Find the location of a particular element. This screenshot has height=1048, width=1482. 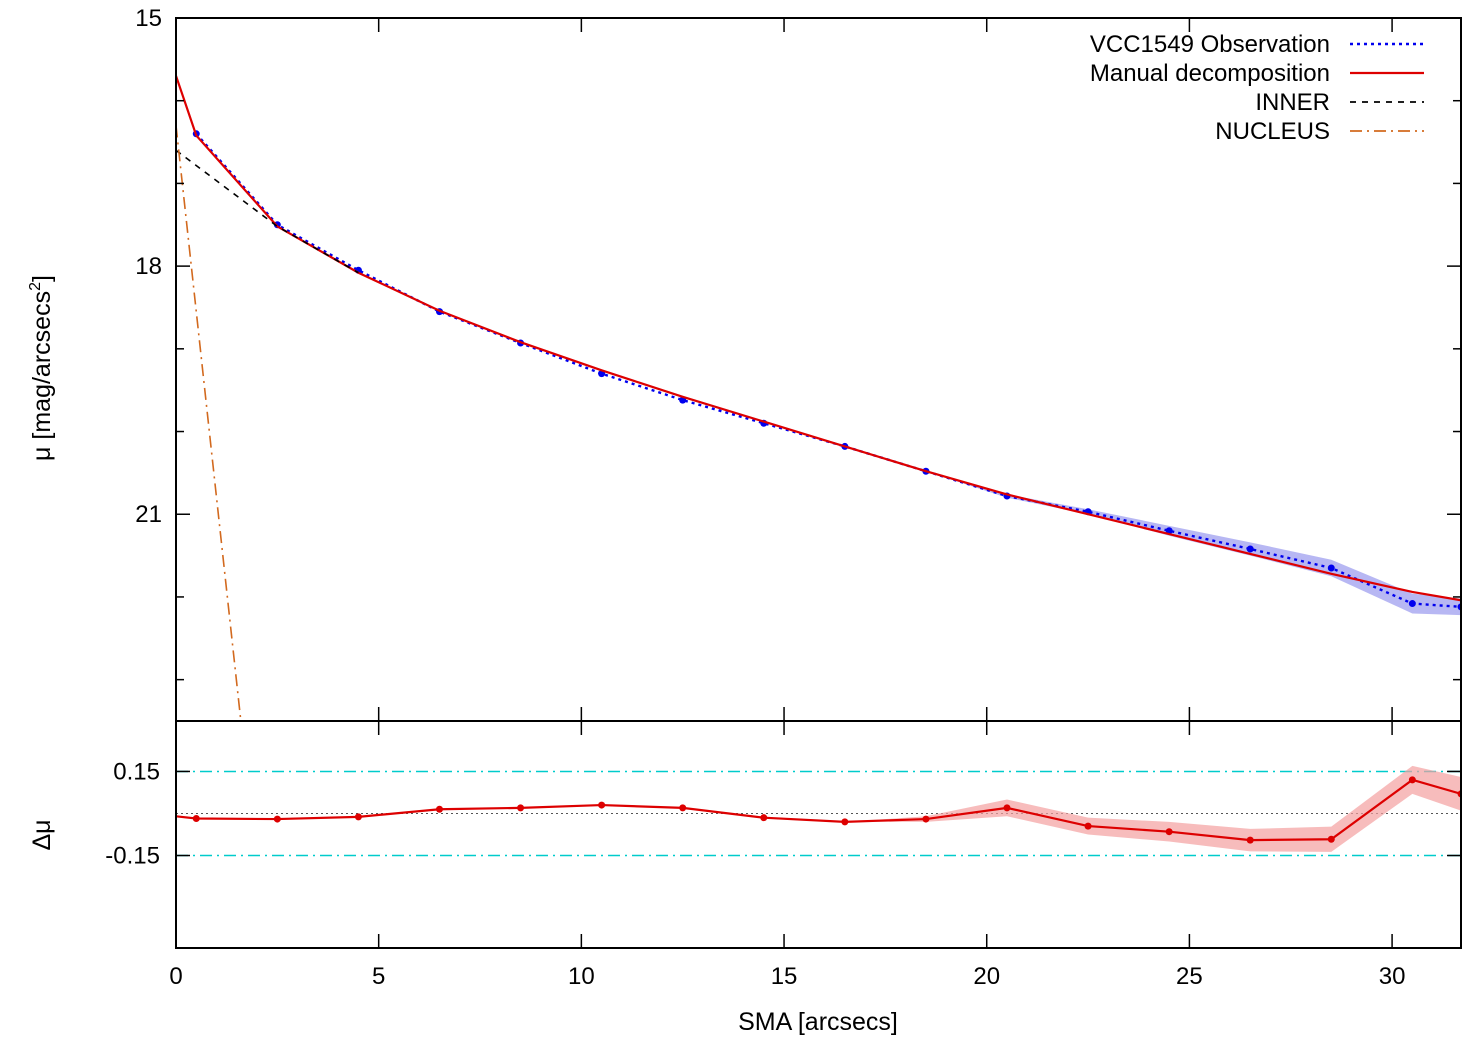

profile-series-nucleus-line is located at coordinates (209, 423).